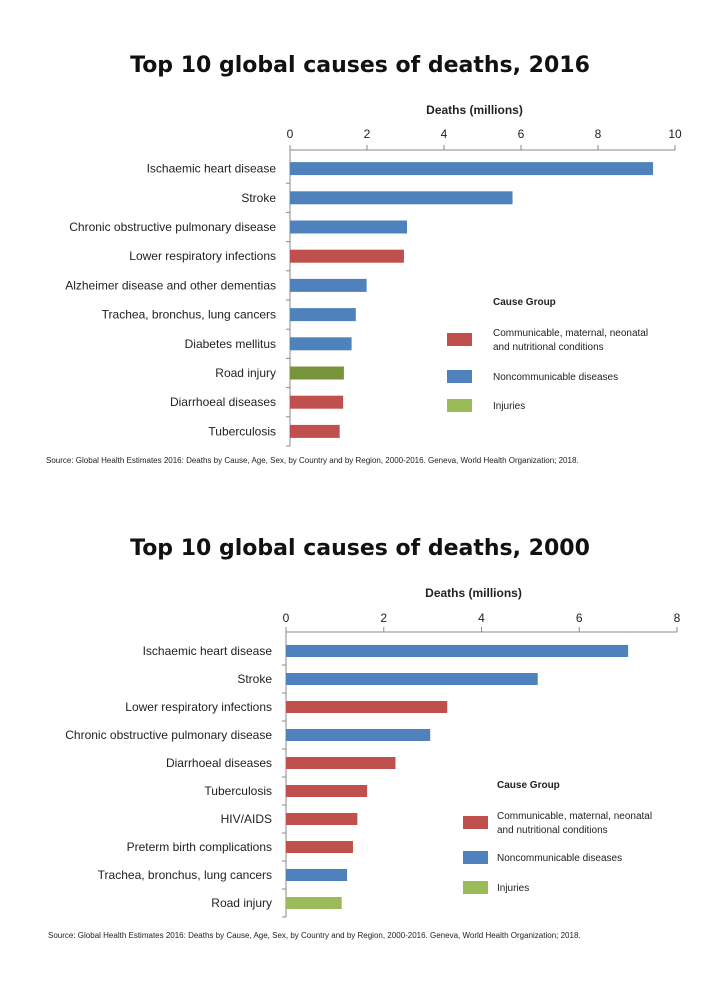 The height and width of the screenshot is (987, 720). What do you see at coordinates (677, 618) in the screenshot?
I see `x-tick-label-2000-4: 8` at bounding box center [677, 618].